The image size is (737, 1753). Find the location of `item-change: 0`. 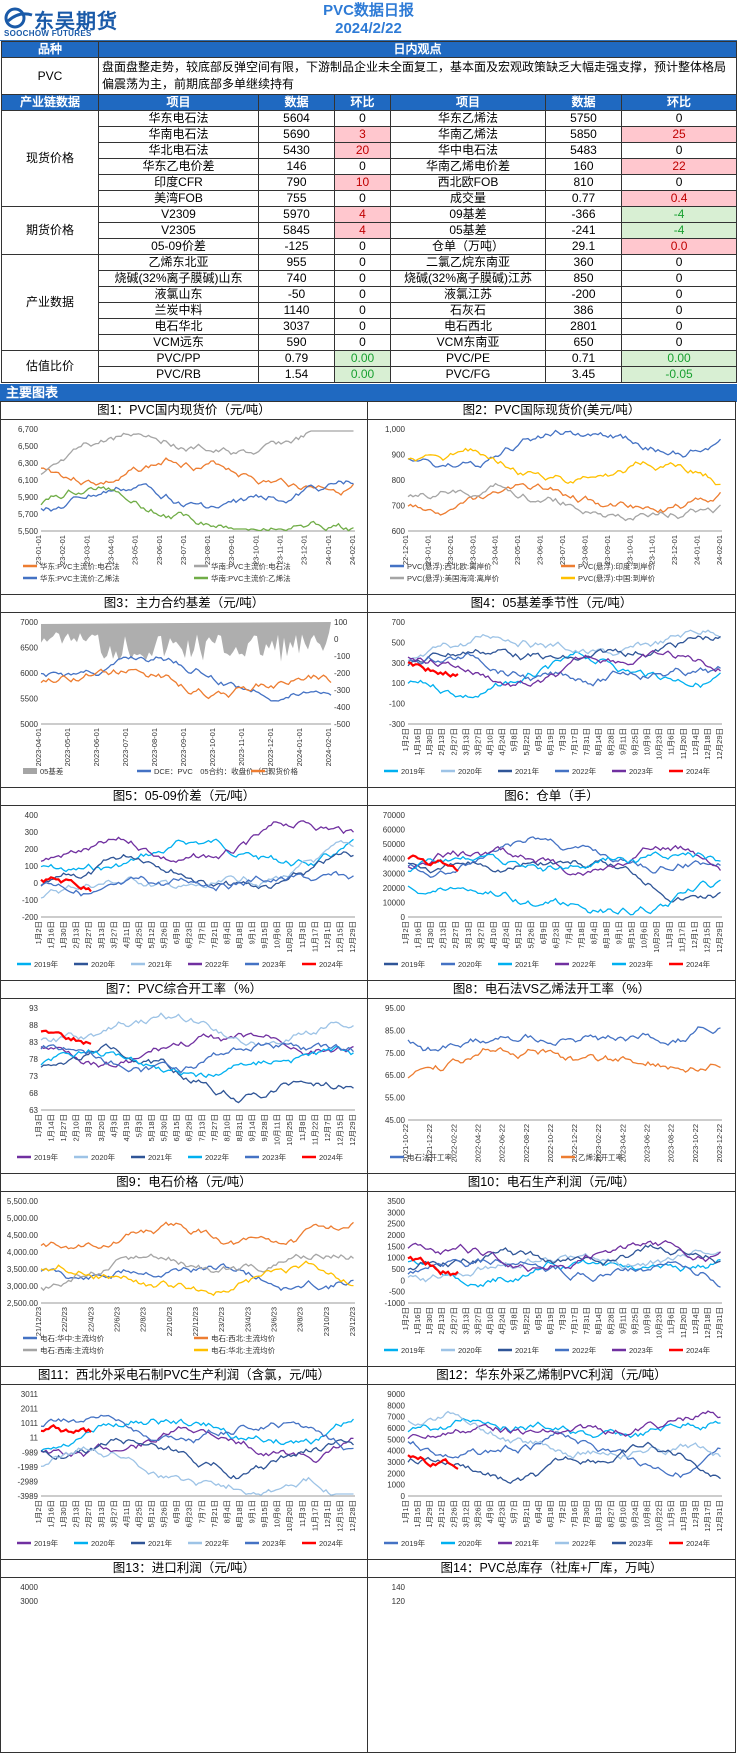

item-change: 0 is located at coordinates (678, 294).